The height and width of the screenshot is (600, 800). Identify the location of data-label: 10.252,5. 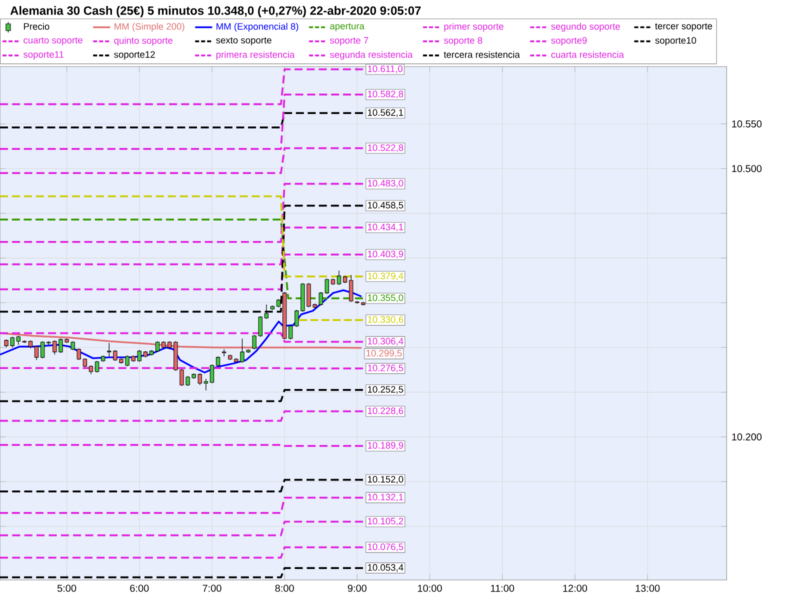
(386, 390).